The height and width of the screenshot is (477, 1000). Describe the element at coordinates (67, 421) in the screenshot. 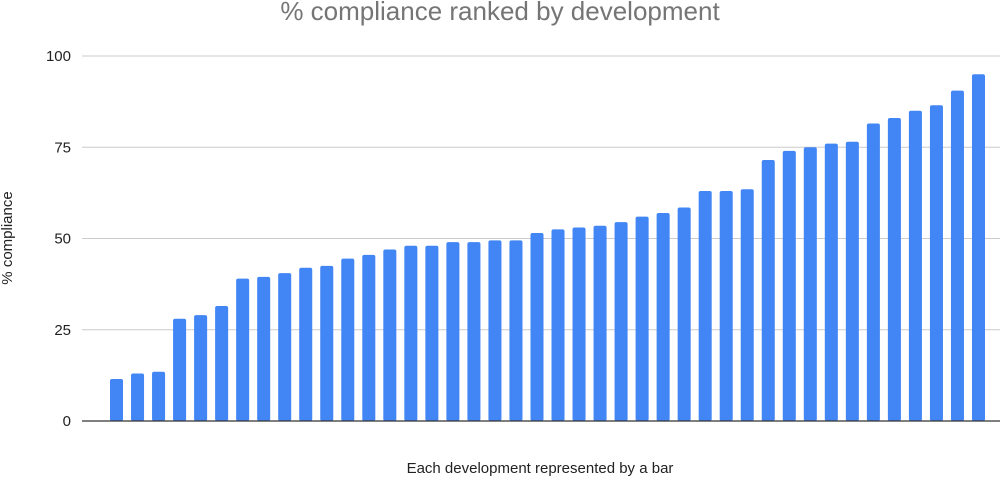

I see `y-tick-label: 0` at that location.